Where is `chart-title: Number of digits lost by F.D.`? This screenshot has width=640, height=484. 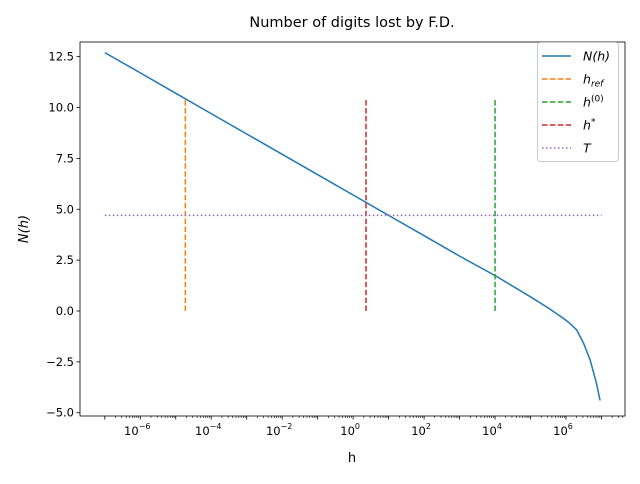
chart-title: Number of digits lost by F.D. is located at coordinates (351, 23).